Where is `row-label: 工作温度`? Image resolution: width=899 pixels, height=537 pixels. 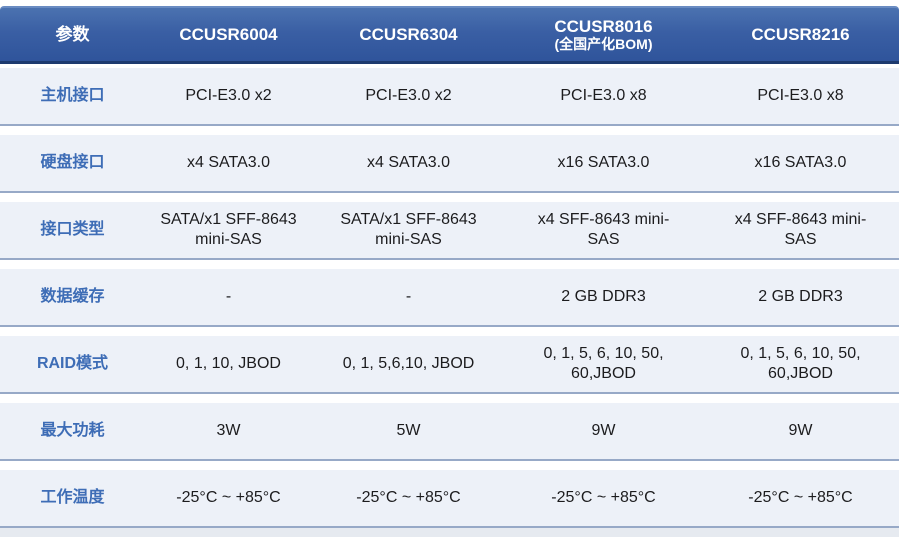
row-label: 工作温度 is located at coordinates (72, 497).